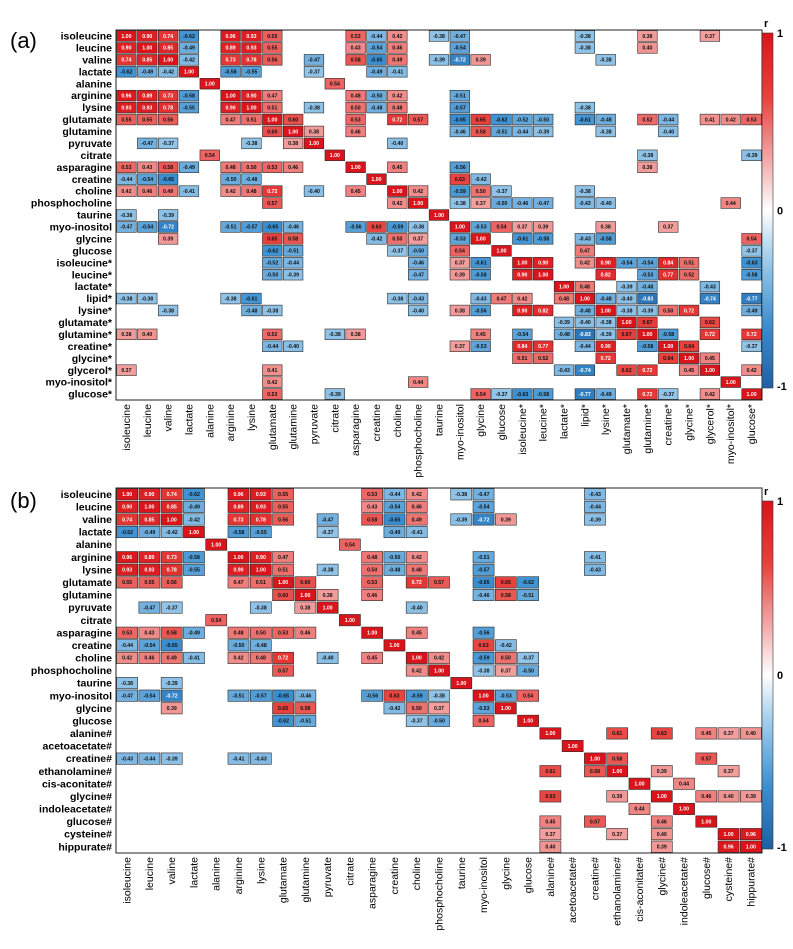 The image size is (793, 949). I want to click on heatmap-cell: -0.46, so click(483, 594).